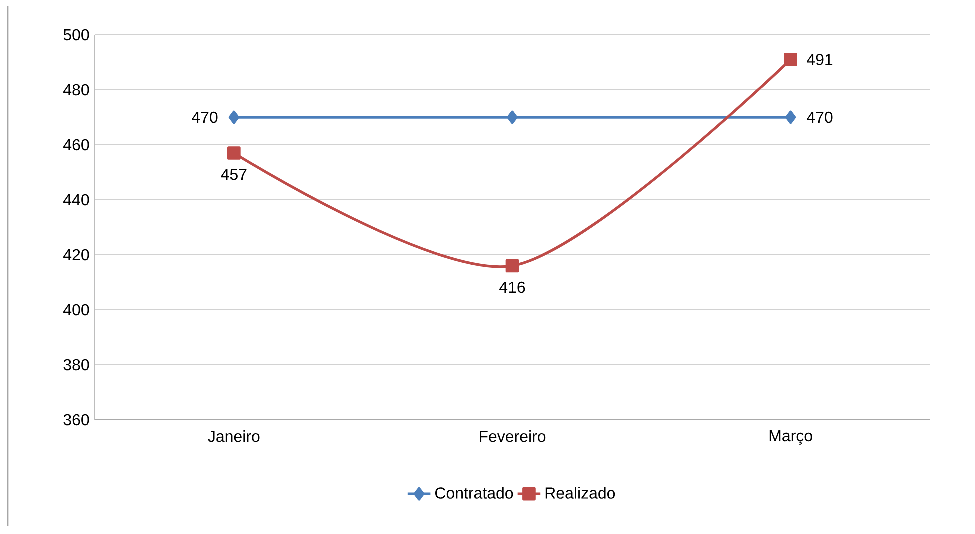  I want to click on x-tick-label: Fevereiro, so click(513, 436).